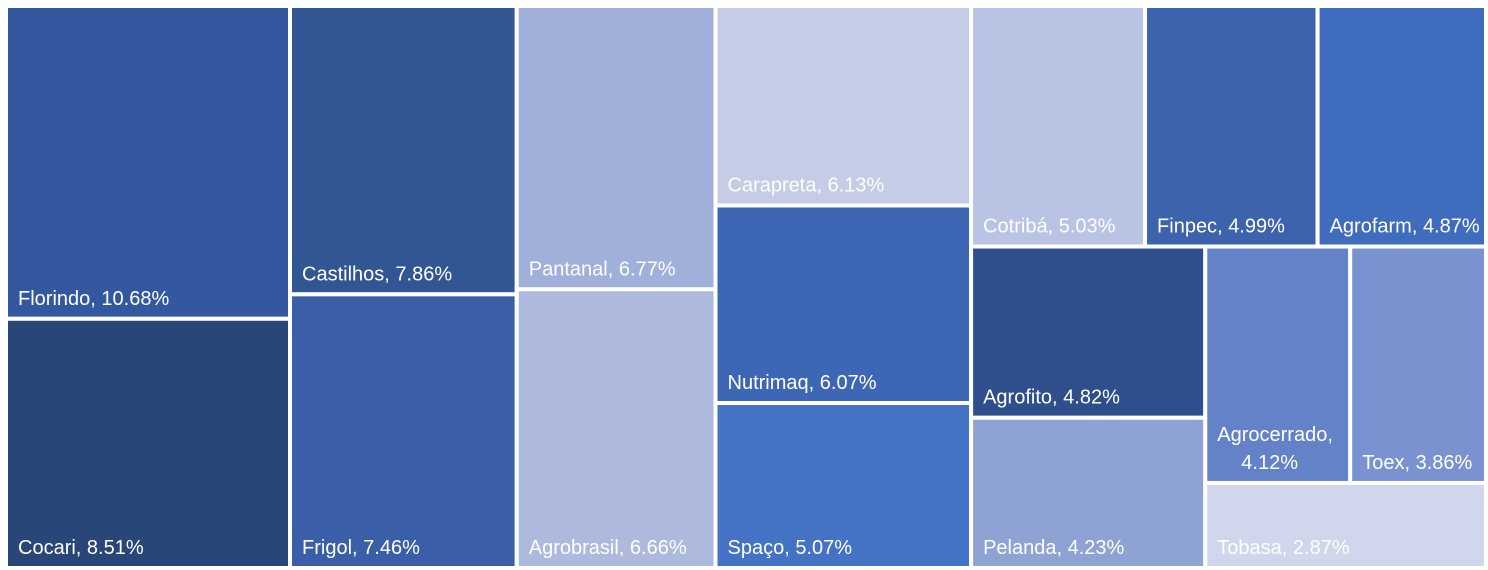 The image size is (1488, 570). I want to click on tile-name: Pelanda, so click(1020, 548).